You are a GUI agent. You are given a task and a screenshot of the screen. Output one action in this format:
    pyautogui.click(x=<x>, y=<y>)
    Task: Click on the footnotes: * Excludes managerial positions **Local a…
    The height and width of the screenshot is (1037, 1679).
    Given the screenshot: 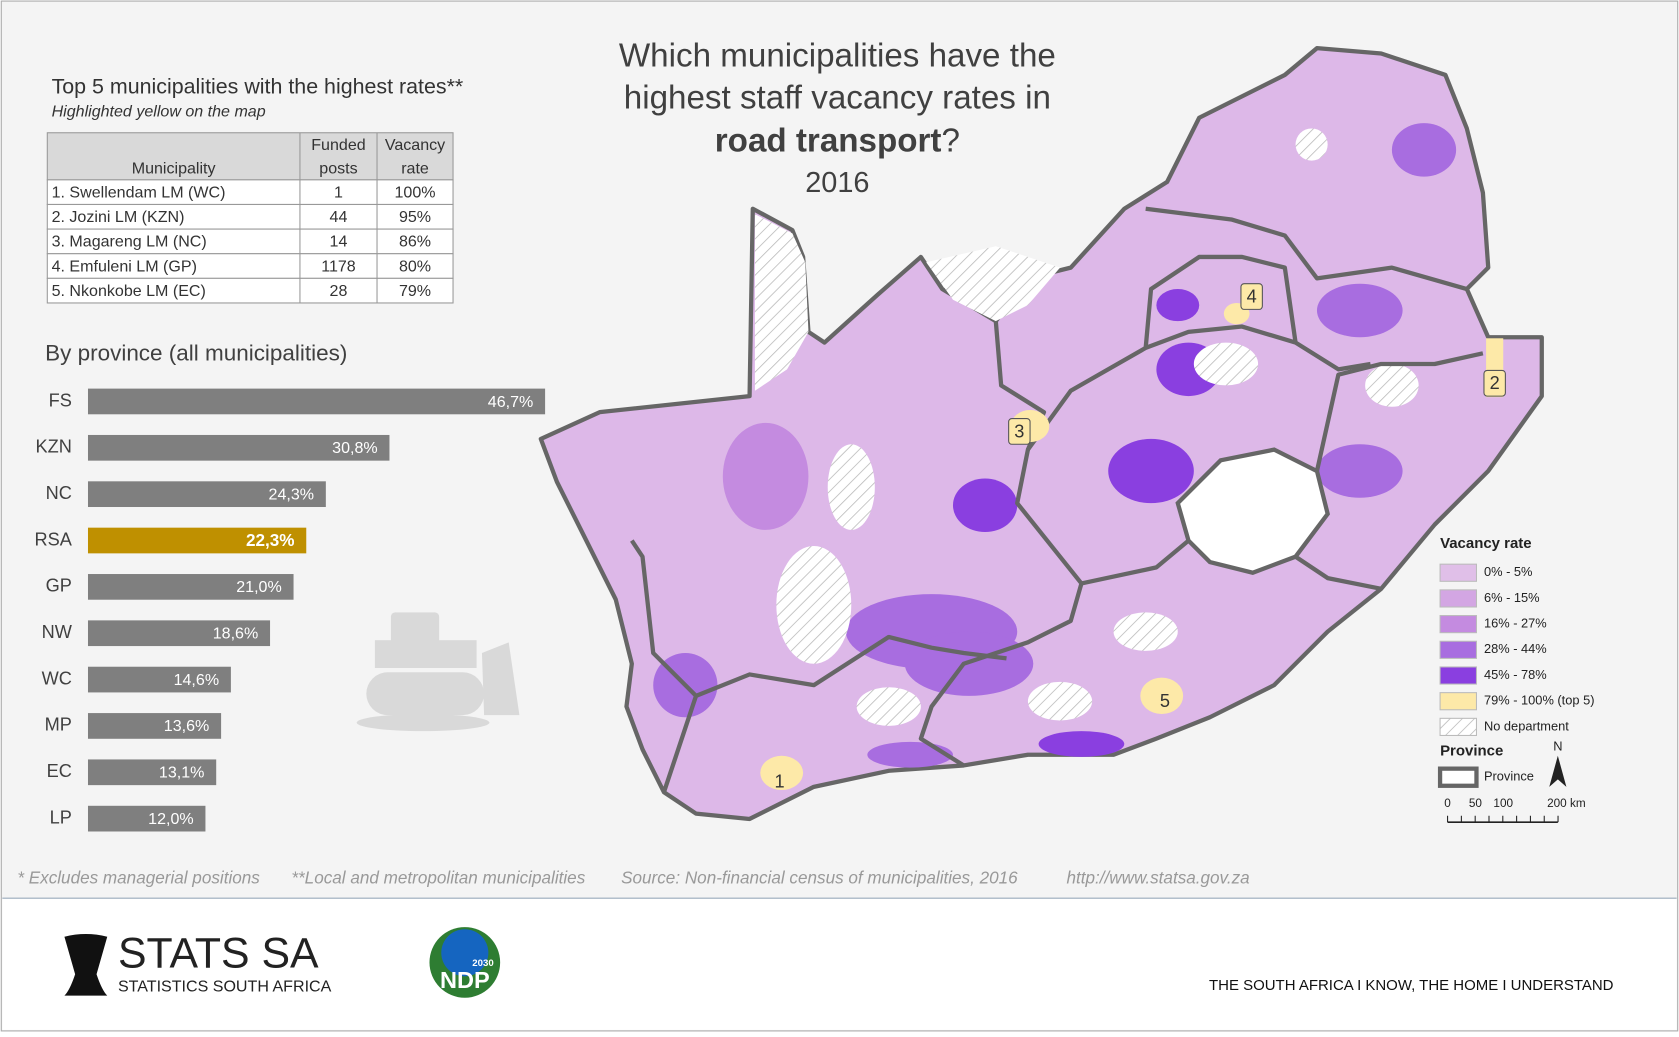 What is the action you would take?
    pyautogui.click(x=633, y=877)
    